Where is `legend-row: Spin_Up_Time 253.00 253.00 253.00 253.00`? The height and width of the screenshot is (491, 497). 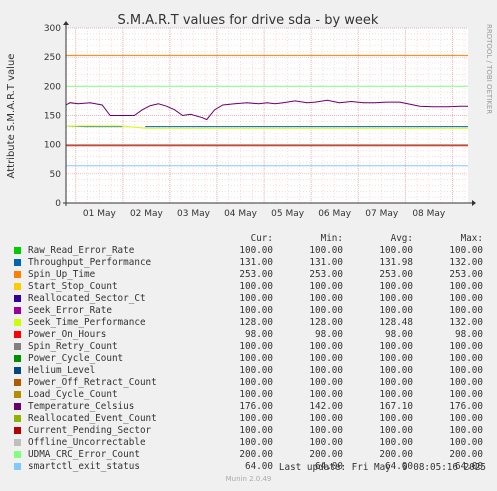 legend-row: Spin_Up_Time 253.00 253.00 253.00 253.00 is located at coordinates (251, 275).